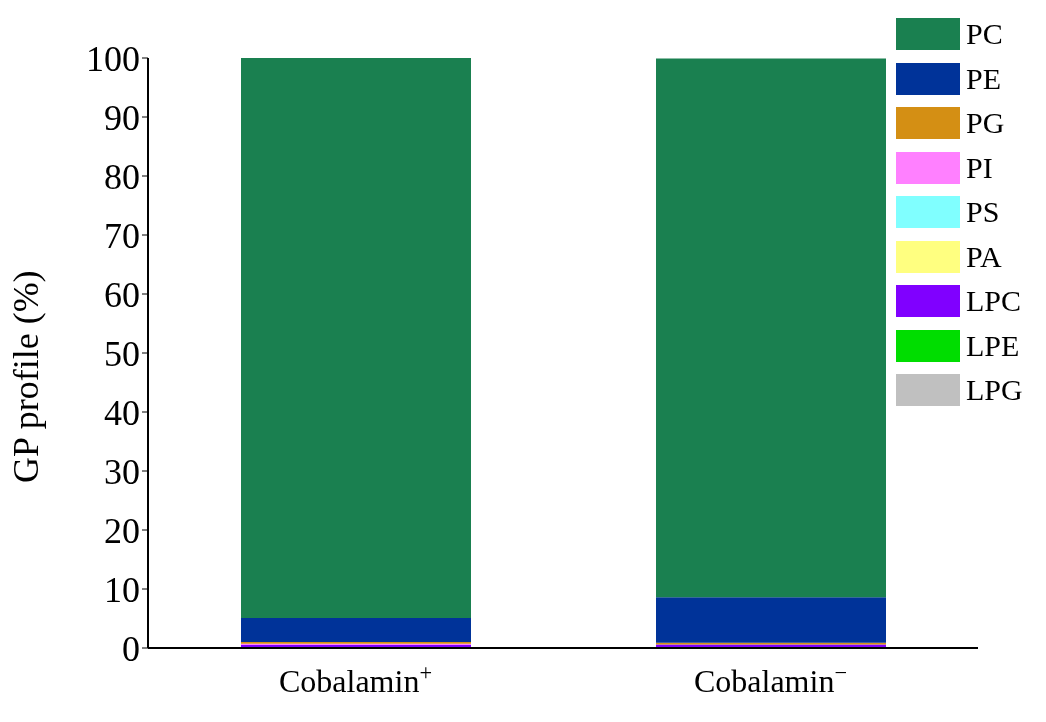 The width and height of the screenshot is (1046, 722). I want to click on y-tick-label: 100, so click(113, 58).